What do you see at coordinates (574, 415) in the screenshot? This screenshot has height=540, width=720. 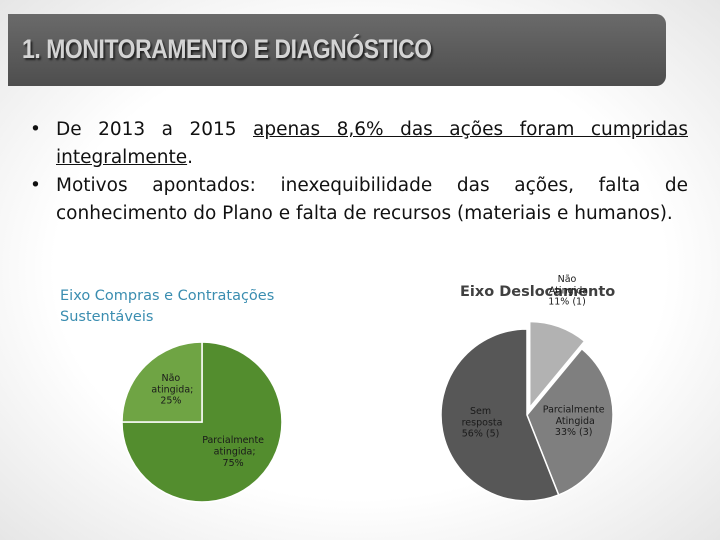 I see `slice-category: Parcialmente Atingida` at bounding box center [574, 415].